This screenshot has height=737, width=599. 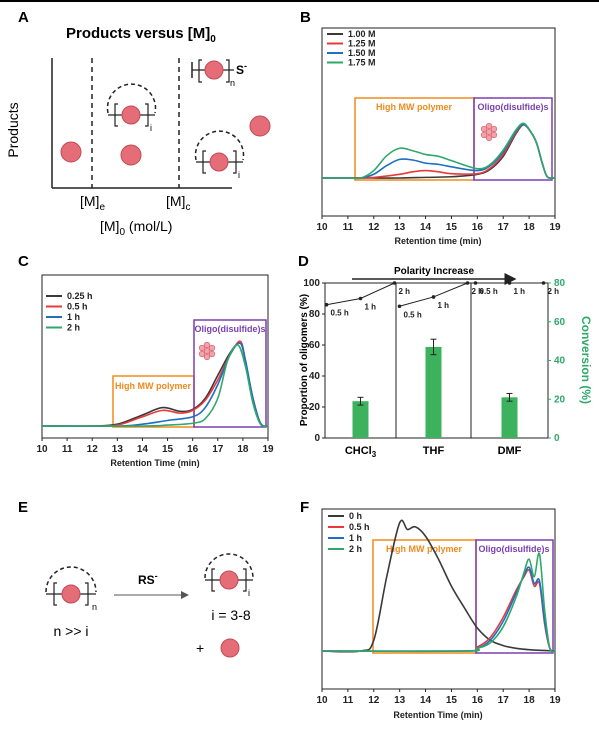 I want to click on panel-c-oligo-label: Oligo(disulfide)s, so click(x=230, y=329).